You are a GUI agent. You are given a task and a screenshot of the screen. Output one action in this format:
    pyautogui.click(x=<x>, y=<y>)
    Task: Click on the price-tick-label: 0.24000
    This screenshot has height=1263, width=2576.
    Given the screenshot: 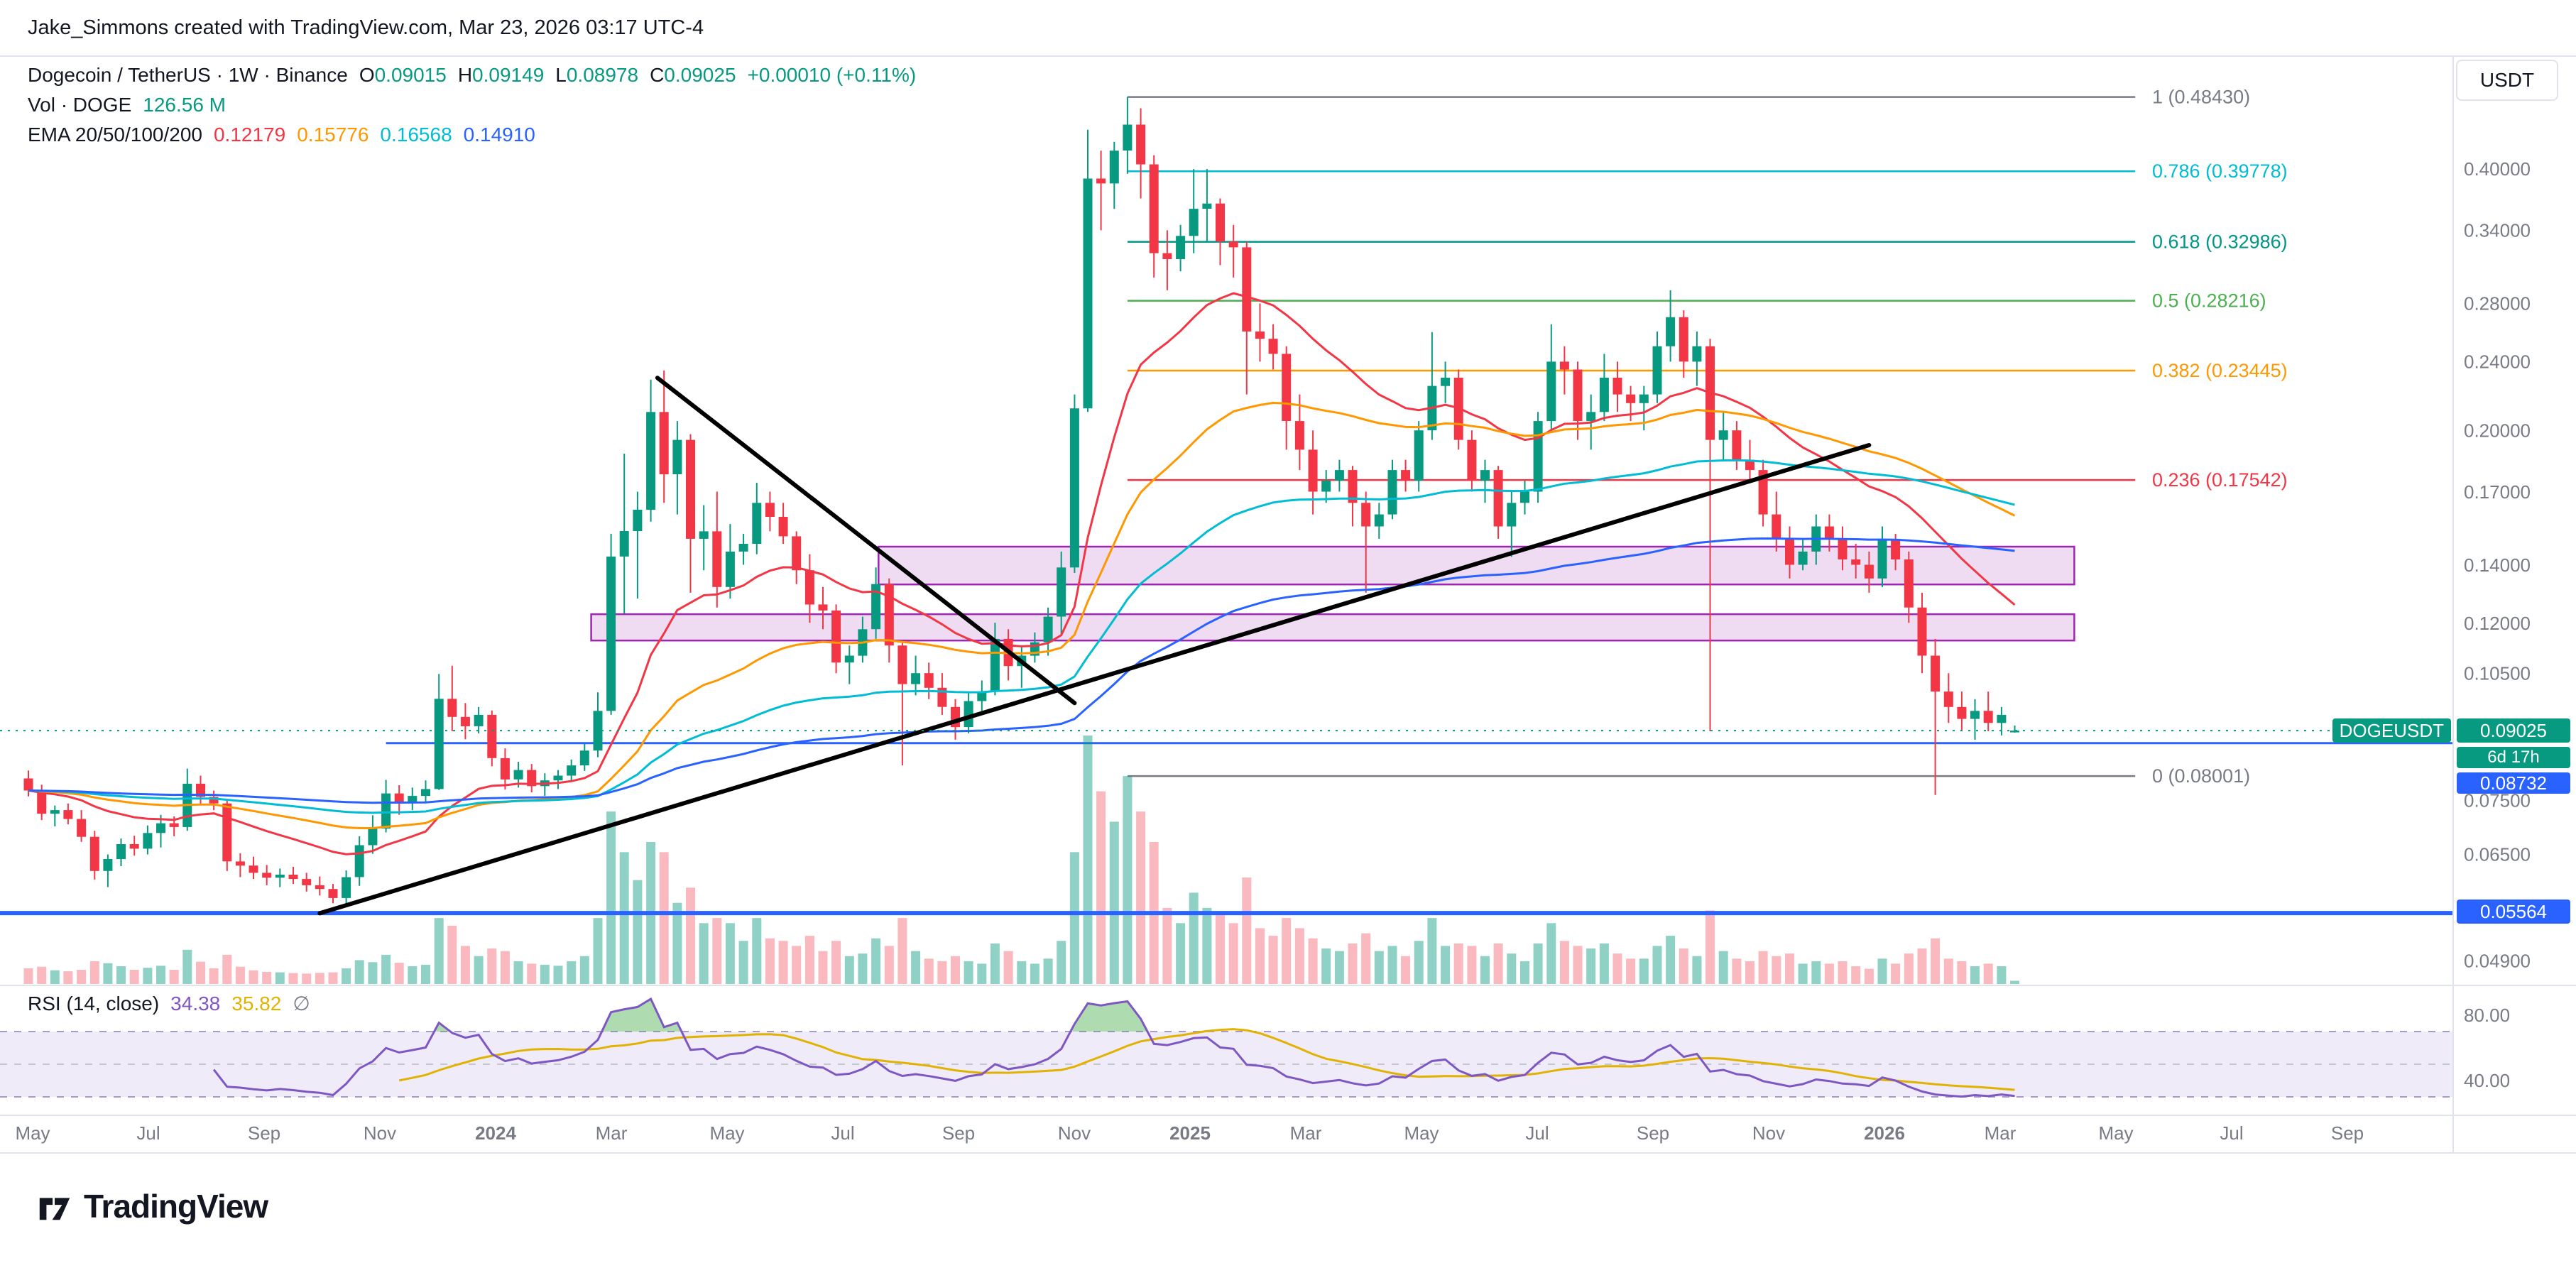 What is the action you would take?
    pyautogui.click(x=2497, y=362)
    